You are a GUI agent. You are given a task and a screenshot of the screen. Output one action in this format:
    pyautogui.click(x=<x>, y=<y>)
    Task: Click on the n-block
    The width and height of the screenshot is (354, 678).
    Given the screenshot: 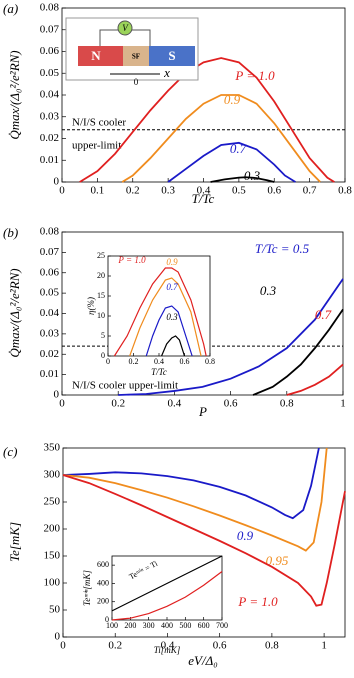 What is the action you would take?
    pyautogui.click(x=100, y=56)
    